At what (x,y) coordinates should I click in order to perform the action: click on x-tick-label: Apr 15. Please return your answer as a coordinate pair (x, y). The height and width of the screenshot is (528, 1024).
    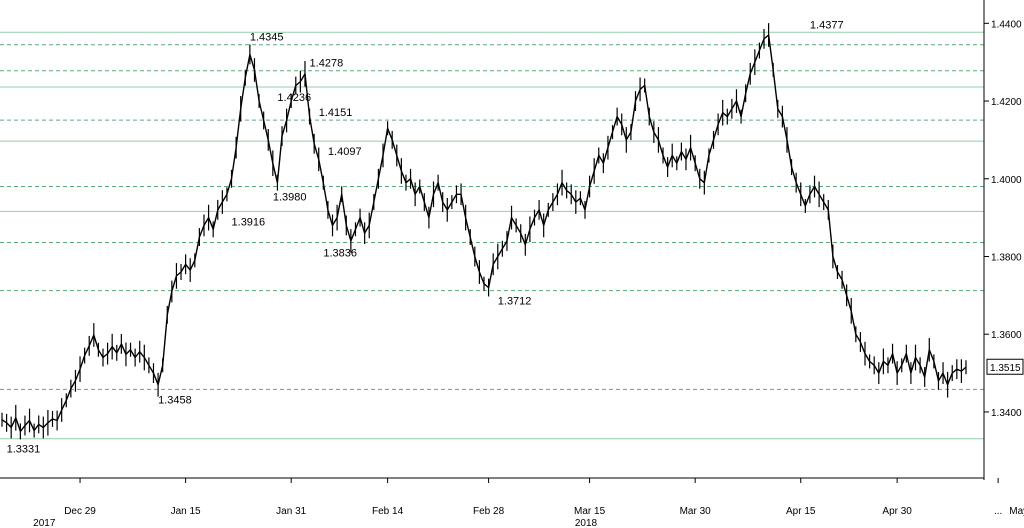
    Looking at the image, I should click on (801, 511).